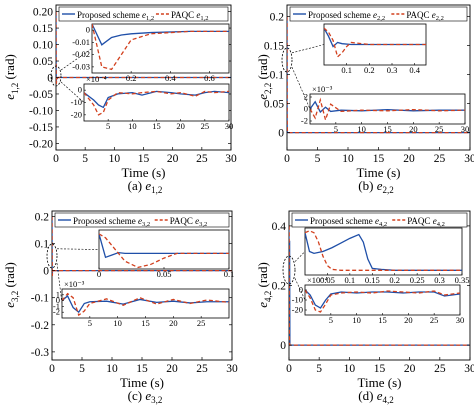 This screenshot has width=474, height=412. What do you see at coordinates (279, 227) in the screenshot?
I see `y-tick-label: 0.4` at bounding box center [279, 227].